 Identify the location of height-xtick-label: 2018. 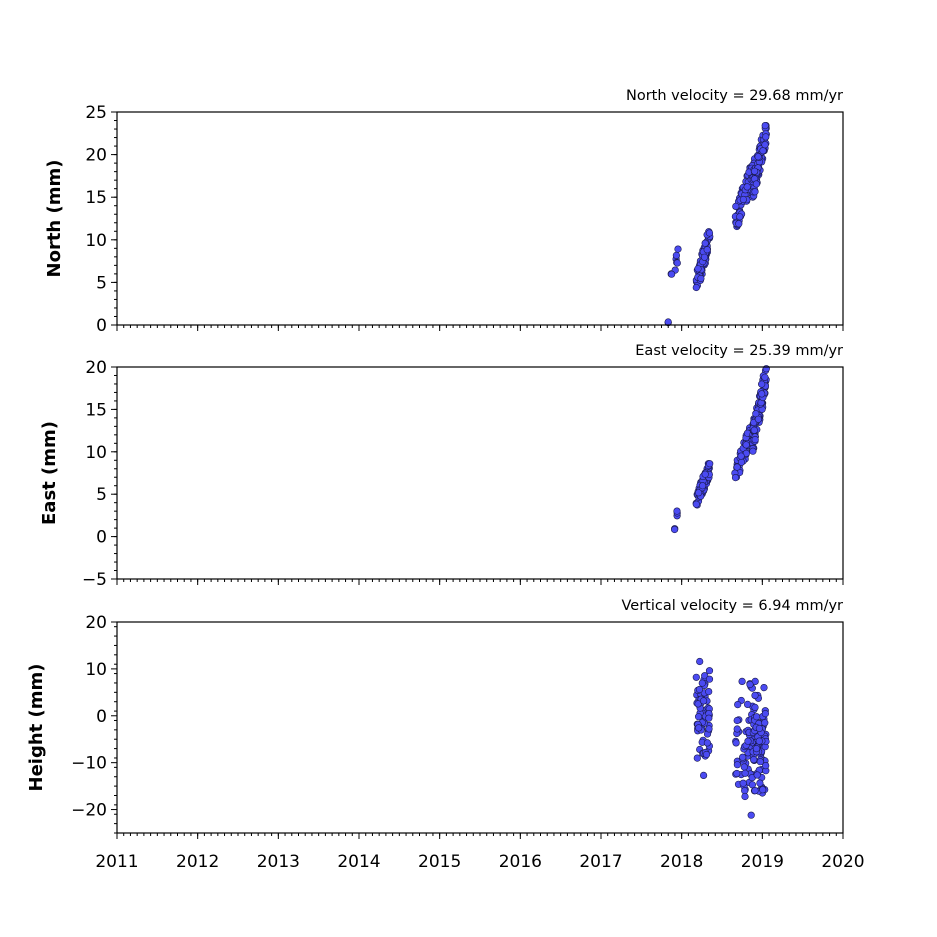
(681, 862).